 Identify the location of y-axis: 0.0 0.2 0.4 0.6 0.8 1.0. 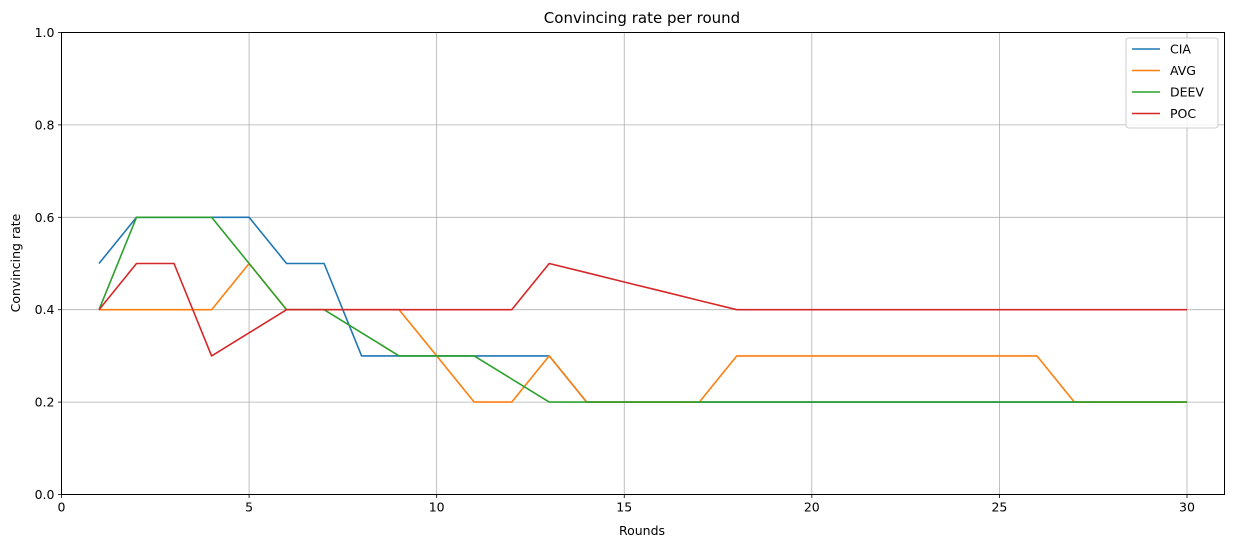
(48, 263).